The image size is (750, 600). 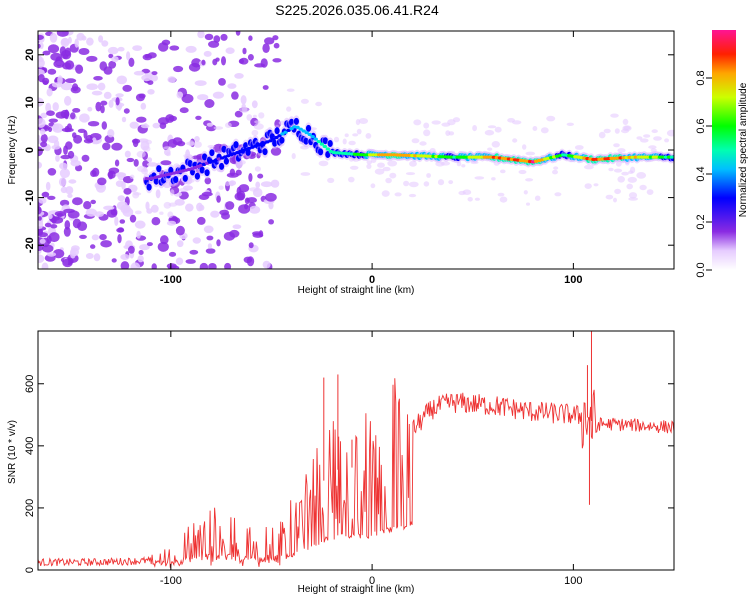 What do you see at coordinates (701, 269) in the screenshot?
I see `colorbar-tick-label: 0.0` at bounding box center [701, 269].